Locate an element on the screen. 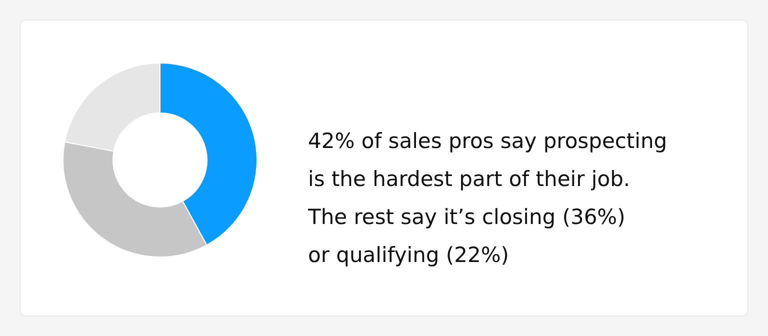 The height and width of the screenshot is (336, 768). text: 42% of sales pros say prospecting is located at coordinates (488, 141).